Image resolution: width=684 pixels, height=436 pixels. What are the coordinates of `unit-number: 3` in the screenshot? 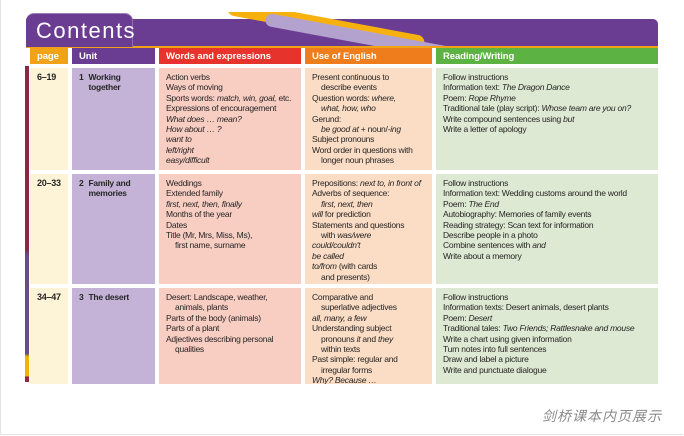 It's located at (81, 297).